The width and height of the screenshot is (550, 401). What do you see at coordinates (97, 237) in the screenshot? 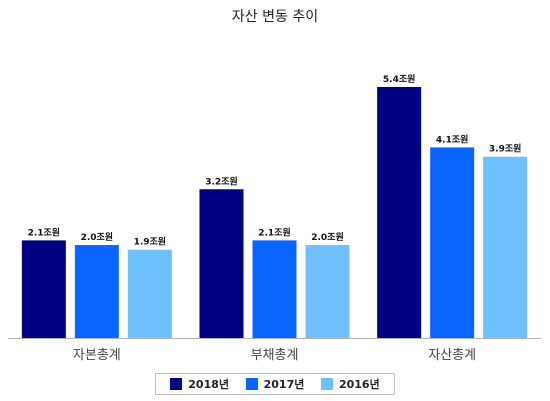
I see `data-label-자본총계-2017년: 2.0조원` at bounding box center [97, 237].